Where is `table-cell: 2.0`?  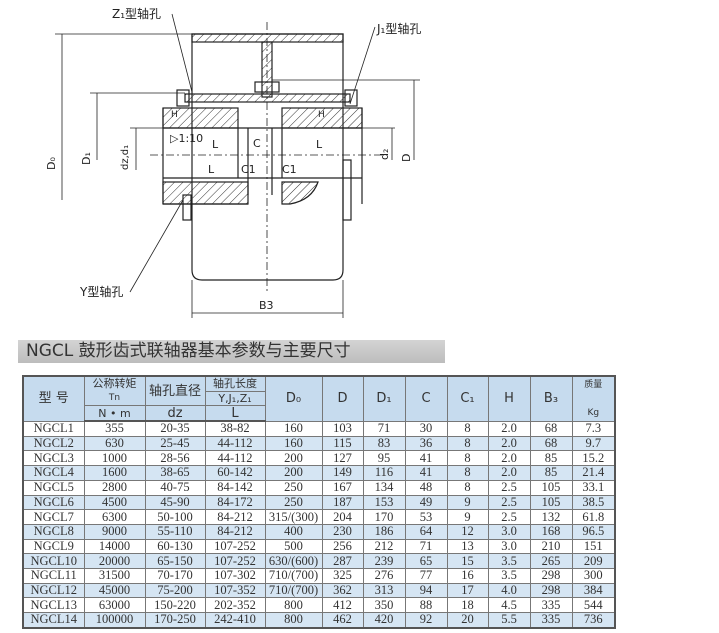 table-cell: 2.0 is located at coordinates (509, 443).